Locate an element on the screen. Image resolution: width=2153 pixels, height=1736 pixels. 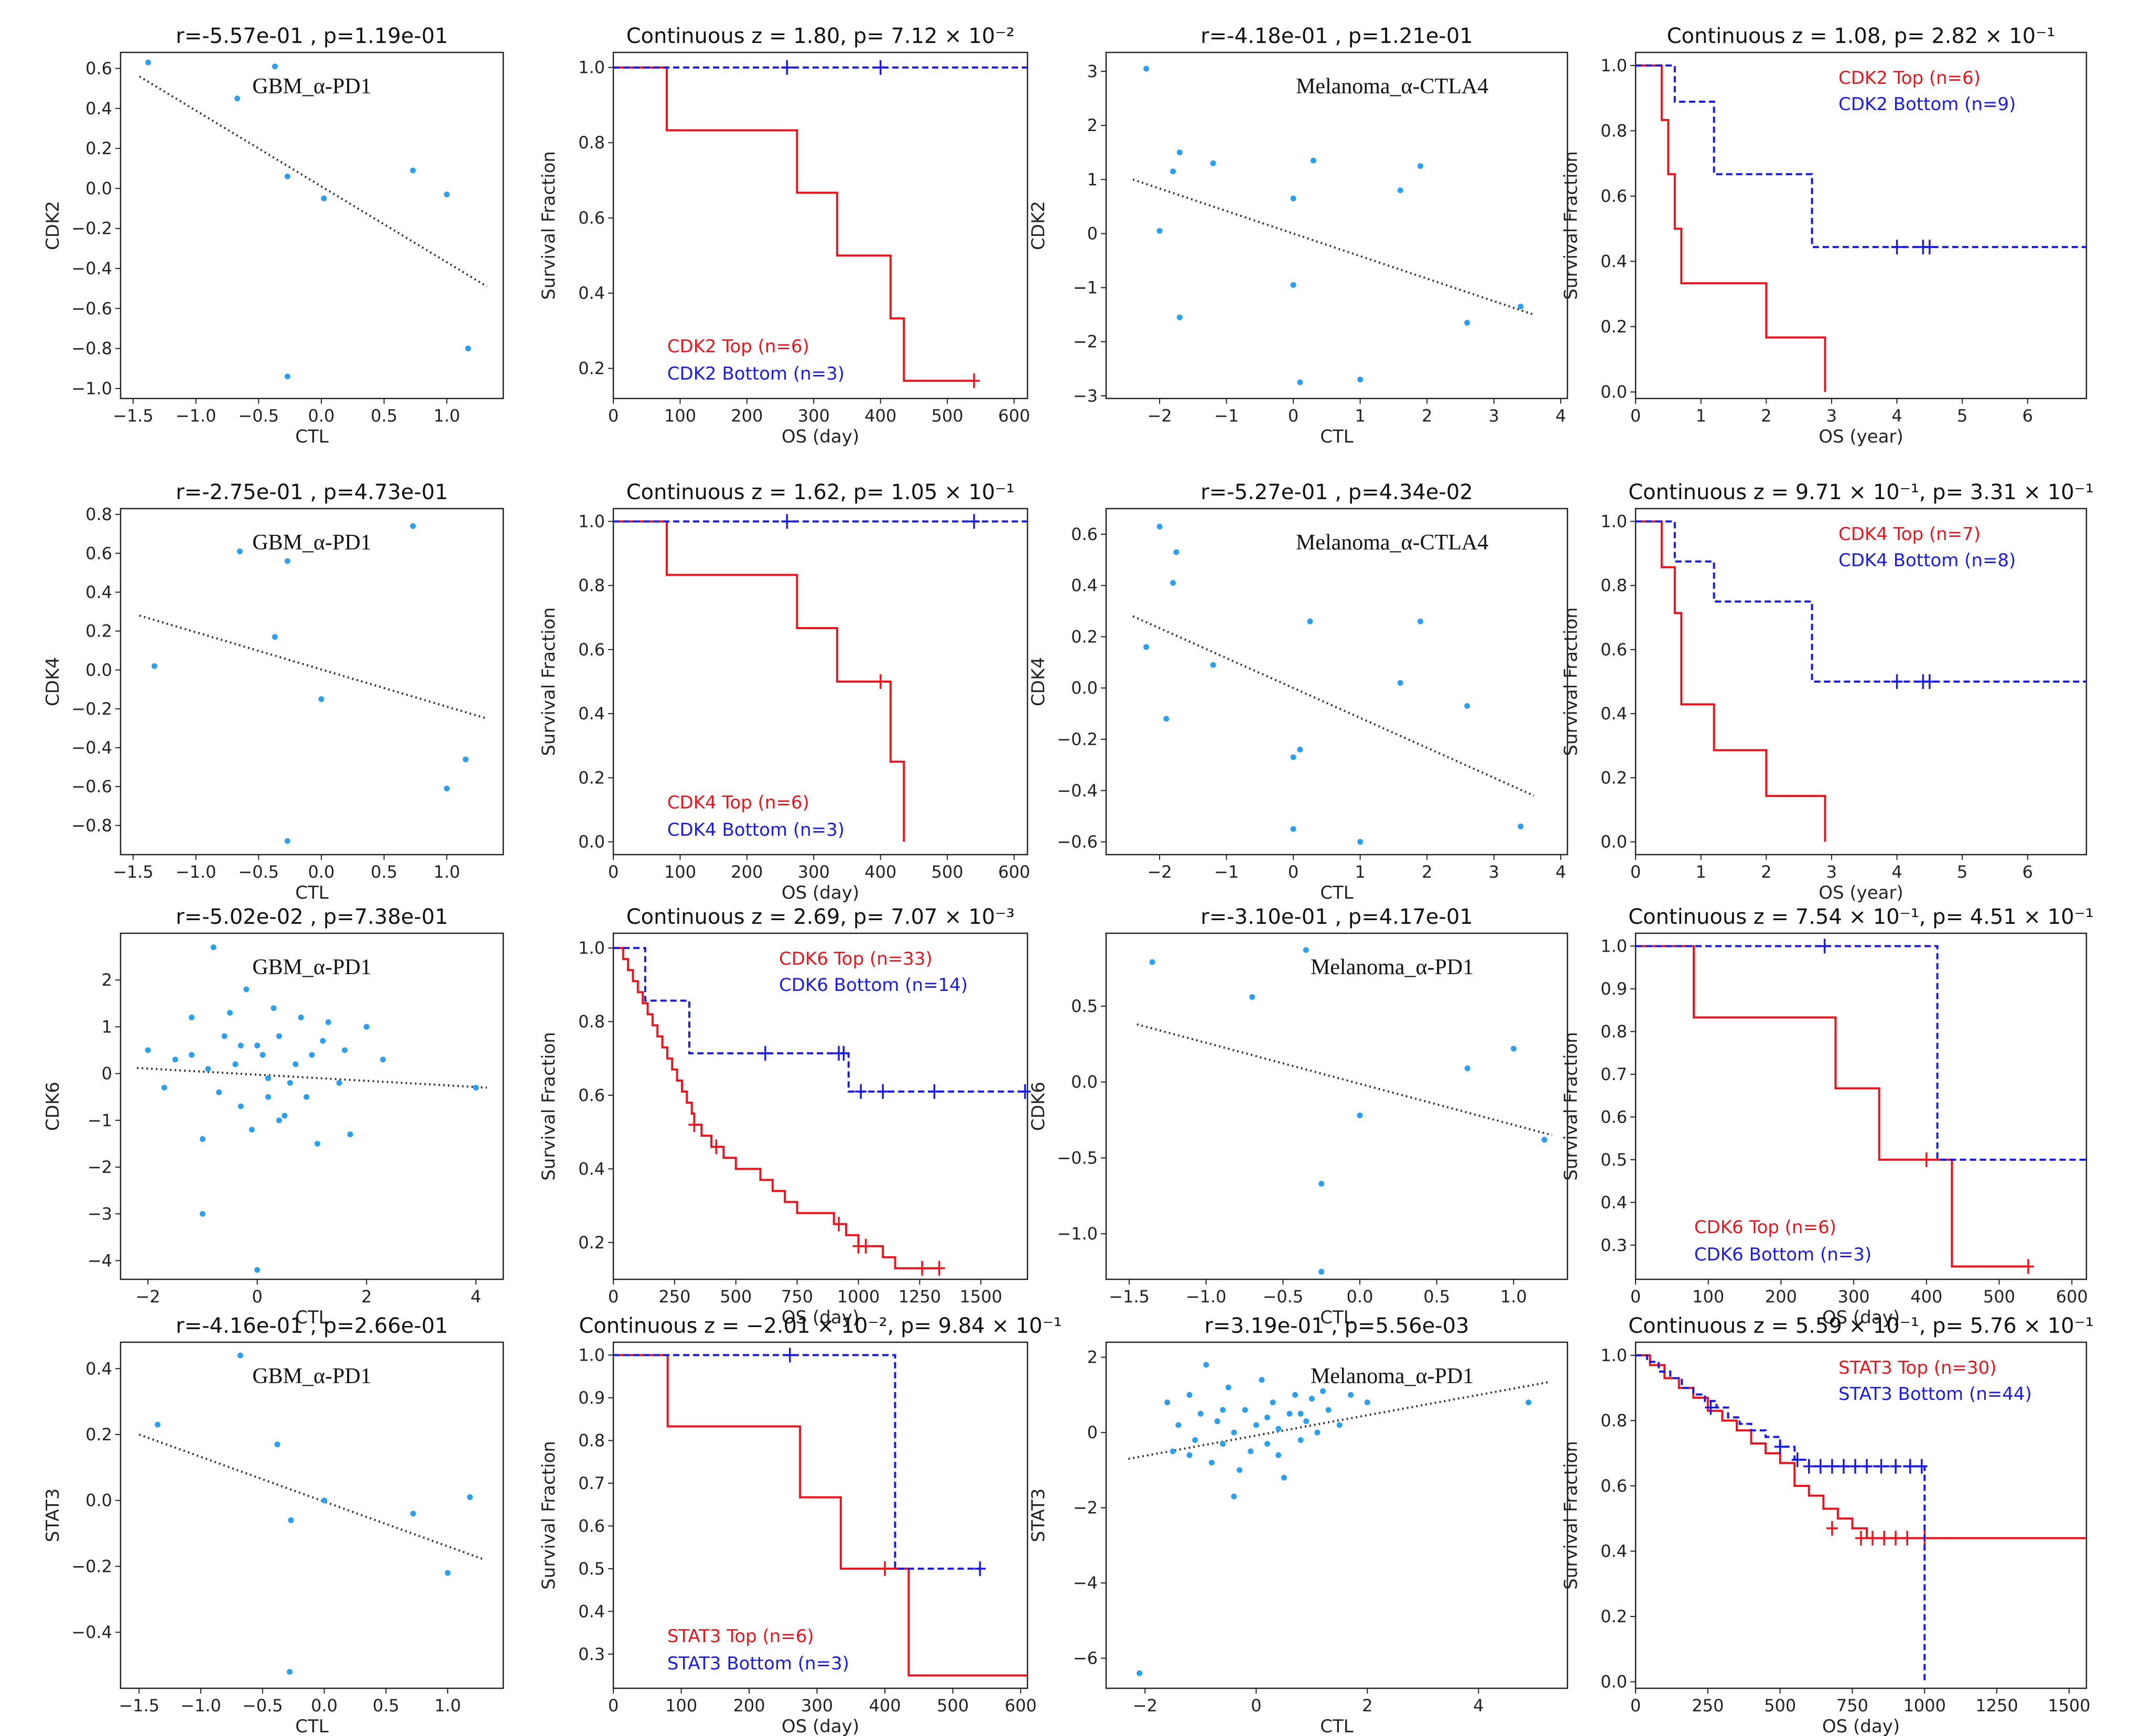
y-tick-label: 2 is located at coordinates (107, 980).